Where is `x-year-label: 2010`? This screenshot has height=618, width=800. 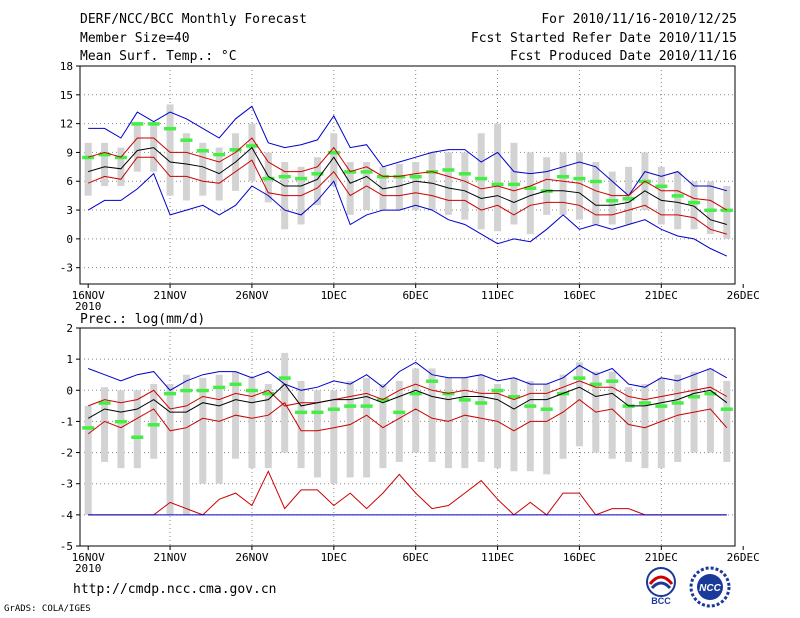
x-year-label: 2010 is located at coordinates (88, 306).